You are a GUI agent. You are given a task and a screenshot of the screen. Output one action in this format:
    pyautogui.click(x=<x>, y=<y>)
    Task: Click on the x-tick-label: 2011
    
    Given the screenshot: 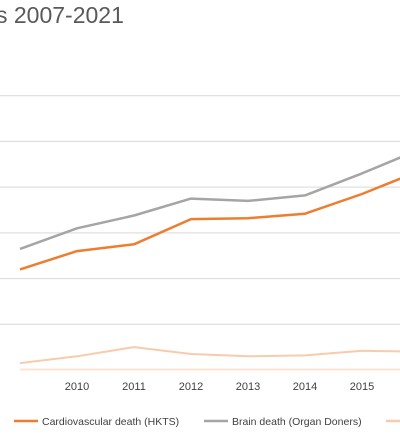 What is the action you would take?
    pyautogui.click(x=134, y=387)
    